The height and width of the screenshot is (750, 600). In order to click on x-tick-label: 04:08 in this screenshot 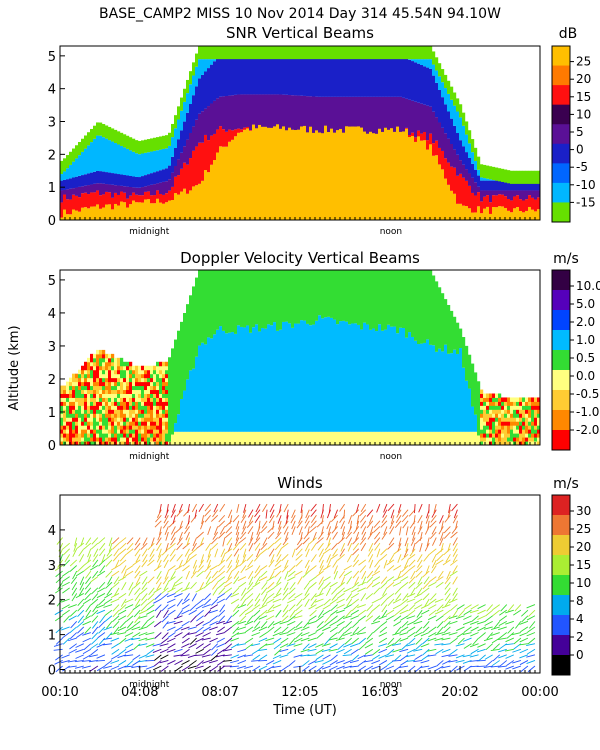, I will do `click(139, 692)`.